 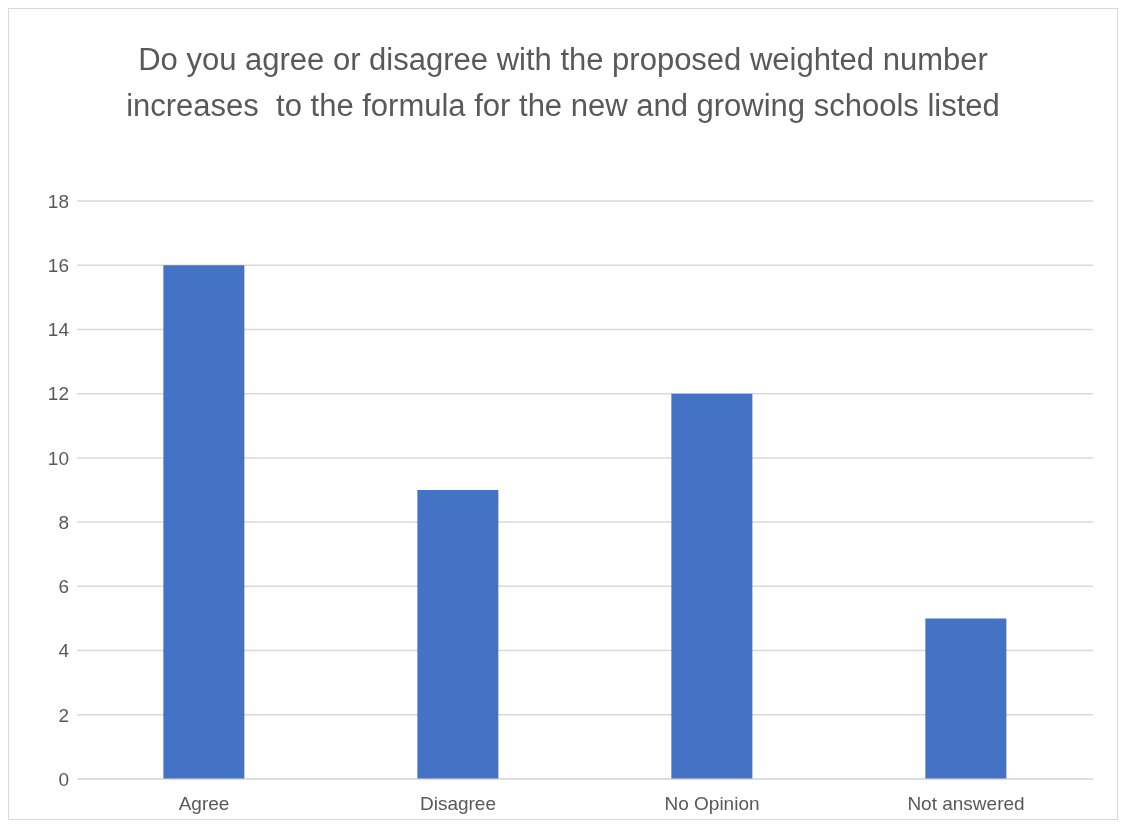 What do you see at coordinates (712, 804) in the screenshot?
I see `x-tick-label: No Opinion` at bounding box center [712, 804].